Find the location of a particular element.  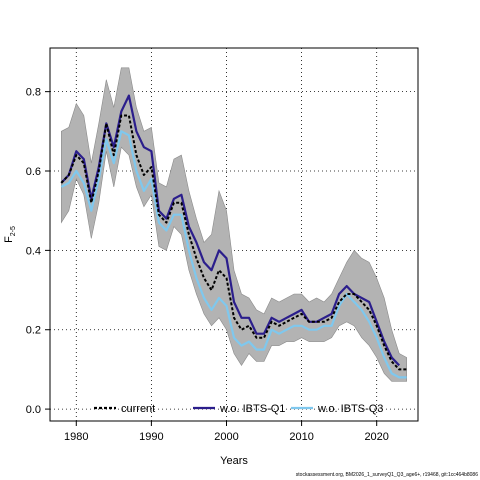

y-axis-title-subscript: 2-5 is located at coordinates (13, 231).